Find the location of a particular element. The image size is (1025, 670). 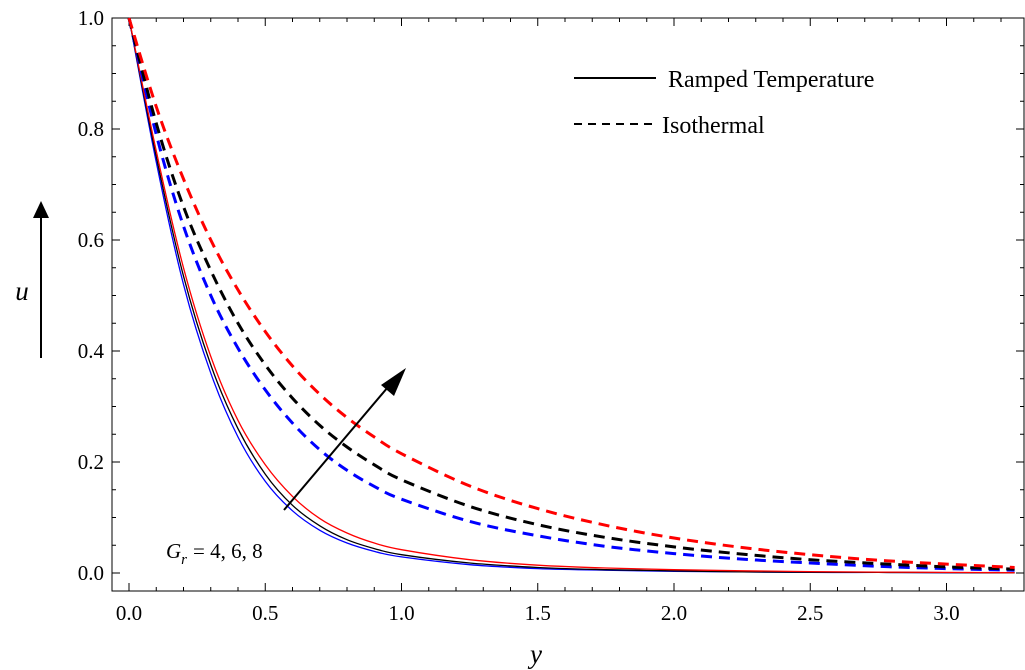

y-tick-label: 0.8 is located at coordinates (91, 129).